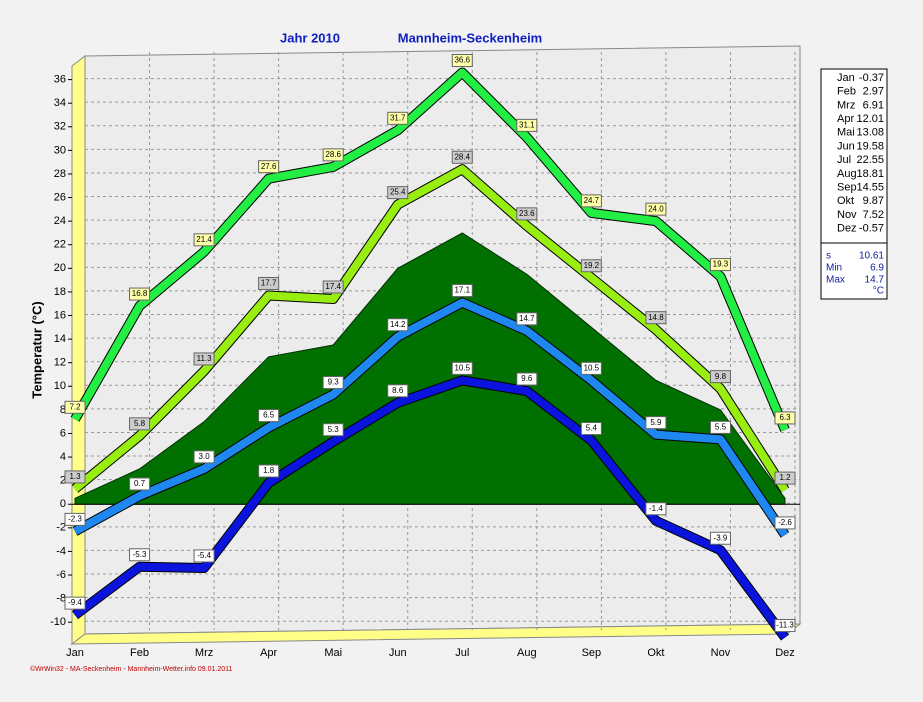 The height and width of the screenshot is (702, 923). What do you see at coordinates (871, 229) in the screenshot?
I see `table-value: -0.57` at bounding box center [871, 229].